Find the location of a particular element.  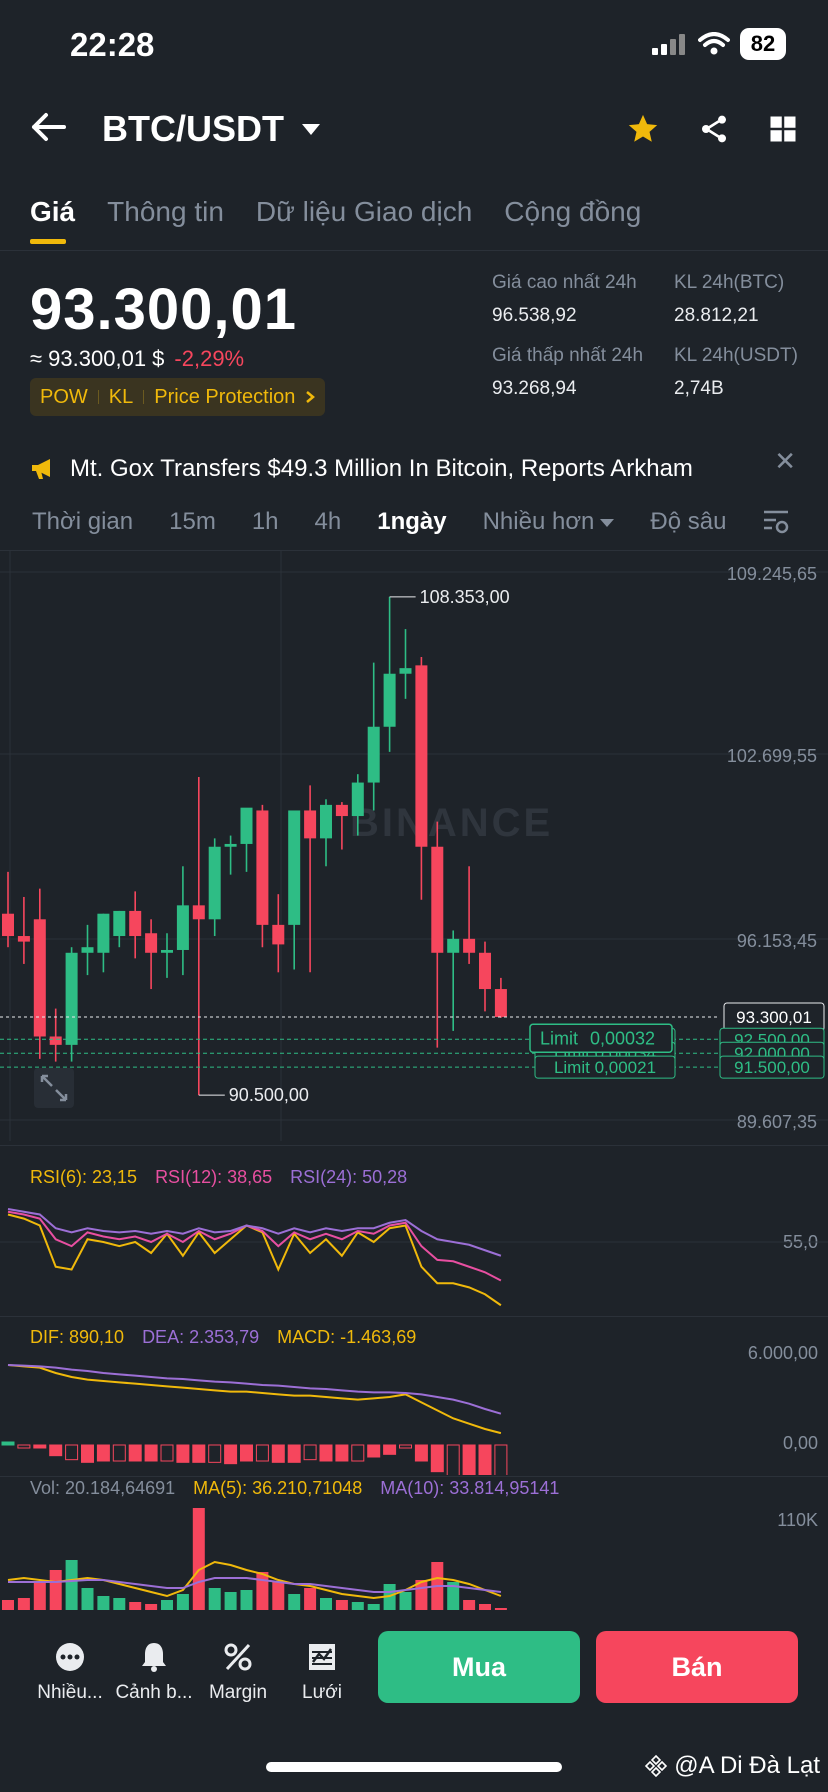

order-box: Limit 0,00021 is located at coordinates (605, 1067).